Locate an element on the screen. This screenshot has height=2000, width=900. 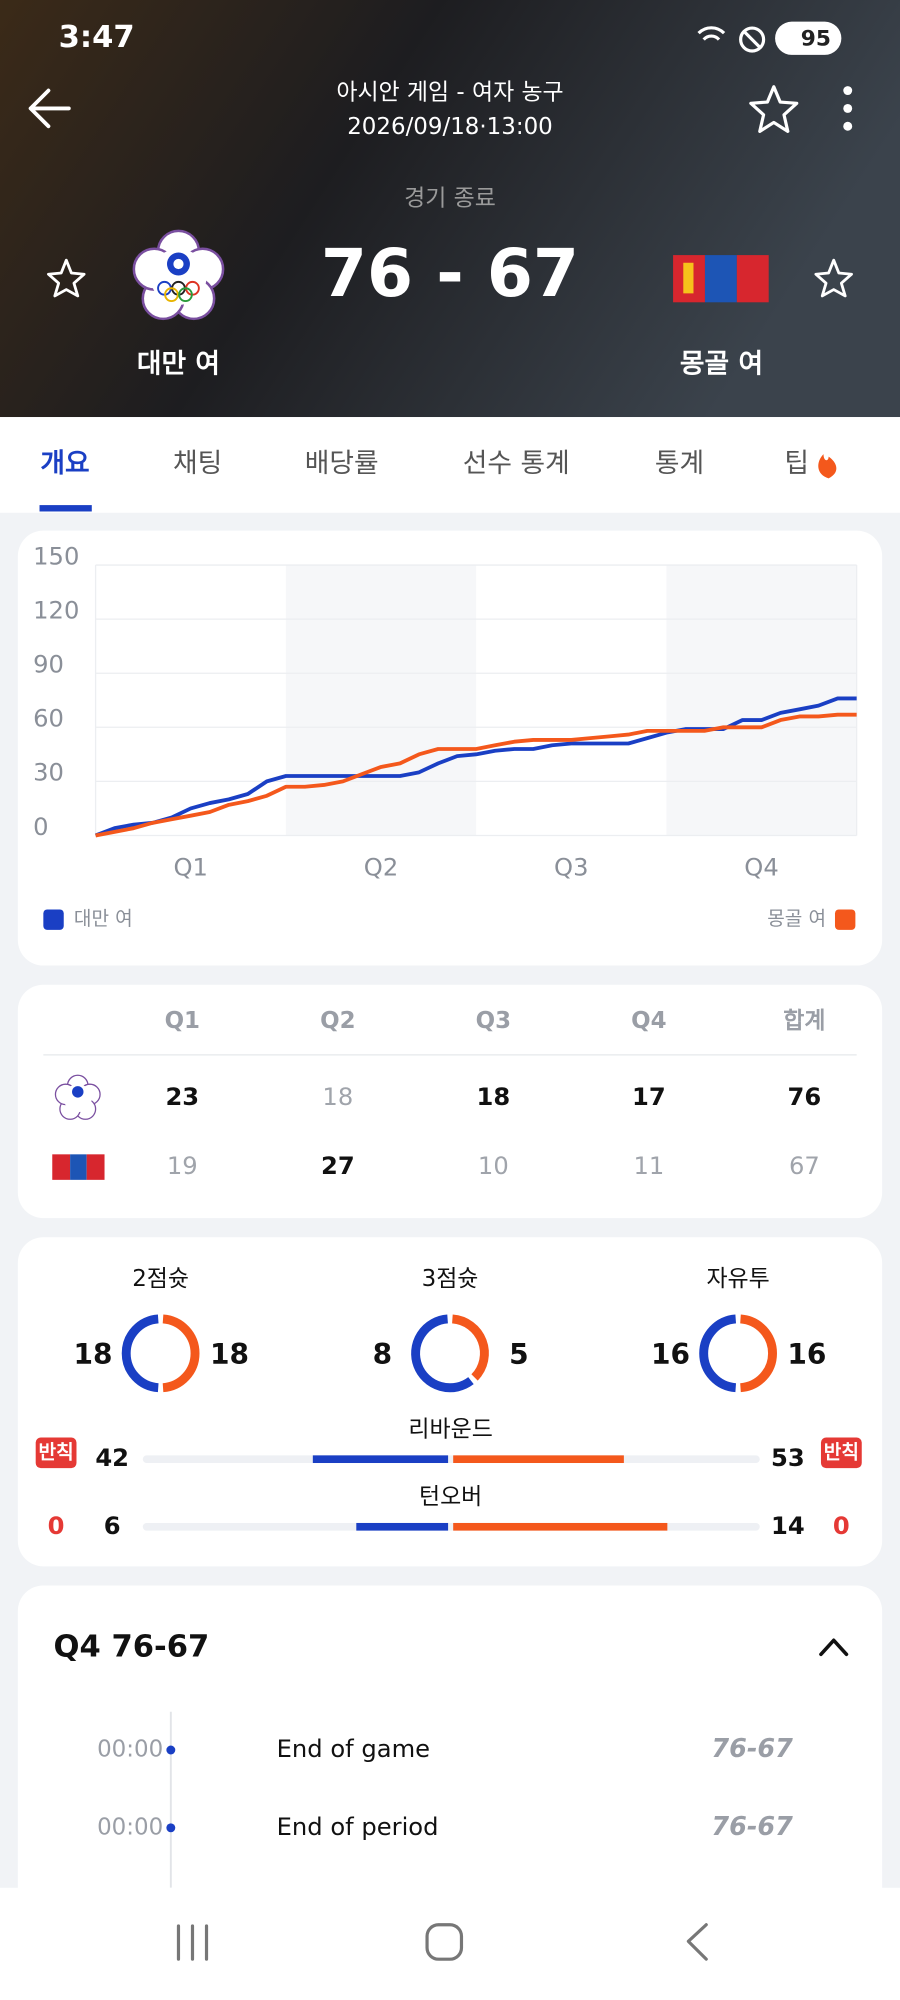
x-tick-label: Q4 is located at coordinates (761, 868).